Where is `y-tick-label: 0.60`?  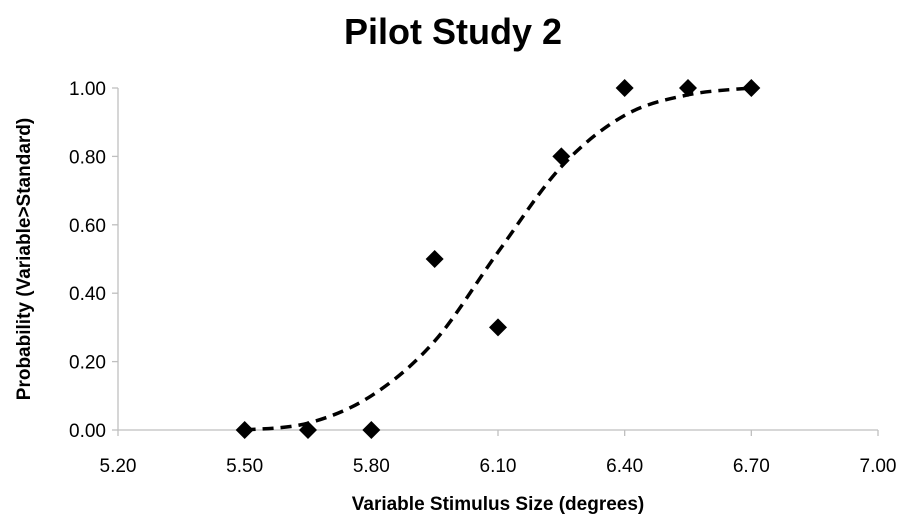
y-tick-label: 0.60 is located at coordinates (87, 226).